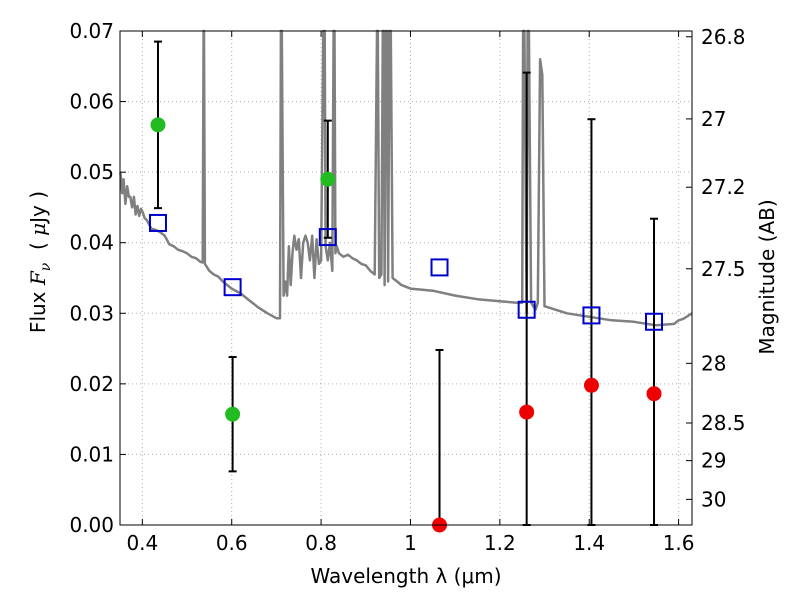 The height and width of the screenshot is (604, 800). What do you see at coordinates (713, 461) in the screenshot?
I see `y2-tick-label: 29` at bounding box center [713, 461].